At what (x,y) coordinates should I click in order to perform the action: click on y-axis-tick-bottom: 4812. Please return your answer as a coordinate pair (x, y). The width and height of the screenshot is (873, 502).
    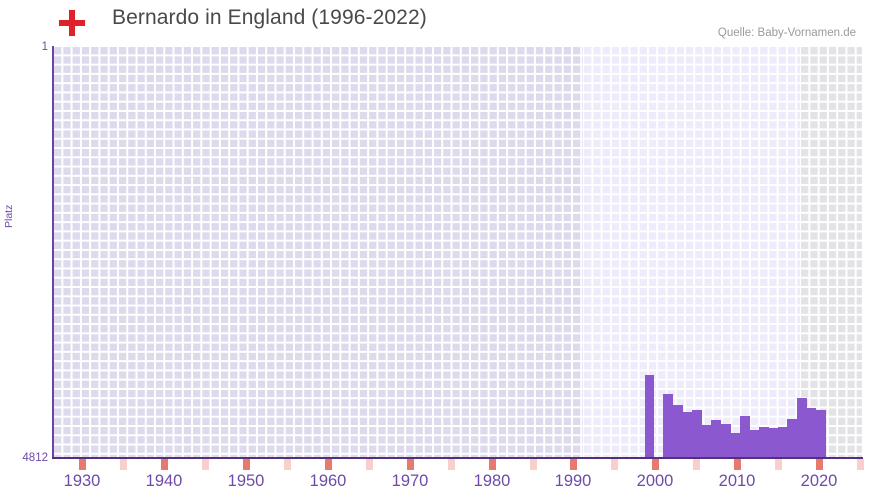
    Looking at the image, I should click on (35, 458).